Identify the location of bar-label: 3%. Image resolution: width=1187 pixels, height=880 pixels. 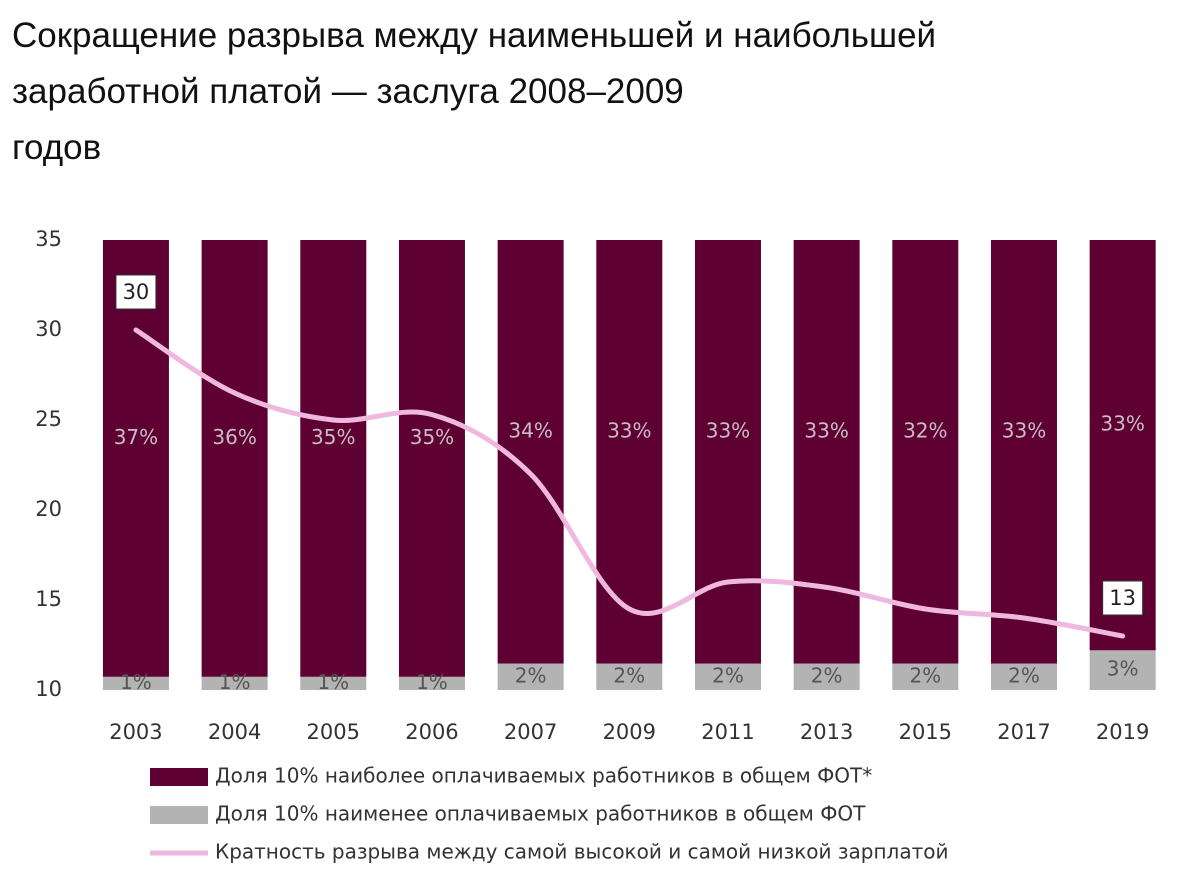
(1123, 669).